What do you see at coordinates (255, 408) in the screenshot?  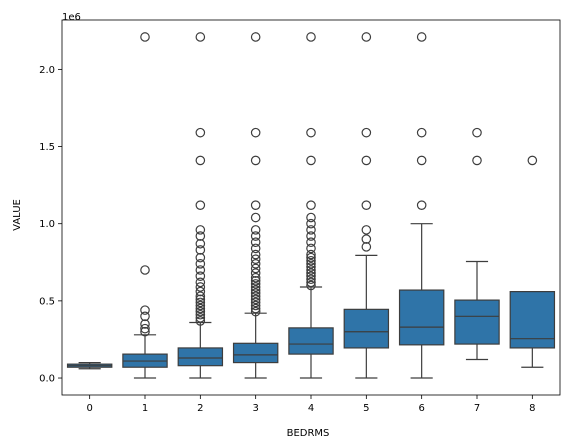 I see `x-tick-label: 3` at bounding box center [255, 408].